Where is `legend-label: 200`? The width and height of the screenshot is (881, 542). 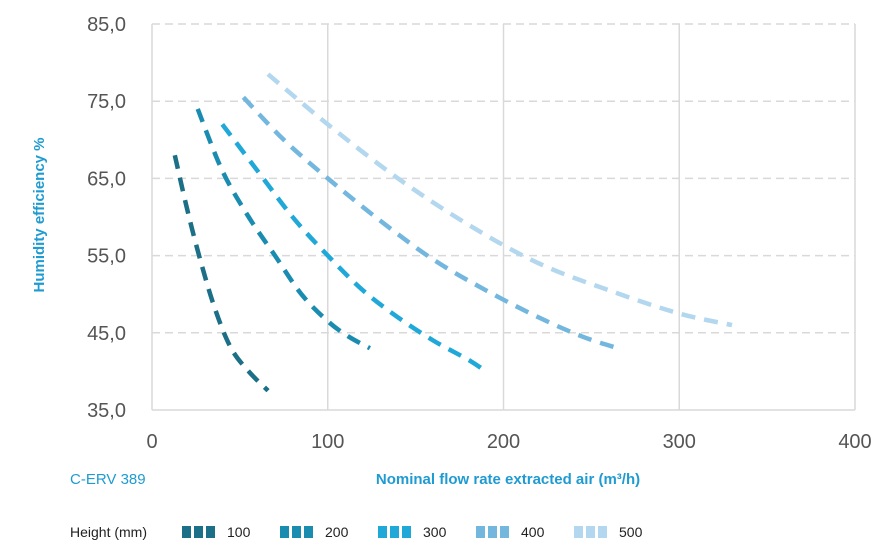
legend-label: 200 is located at coordinates (337, 532).